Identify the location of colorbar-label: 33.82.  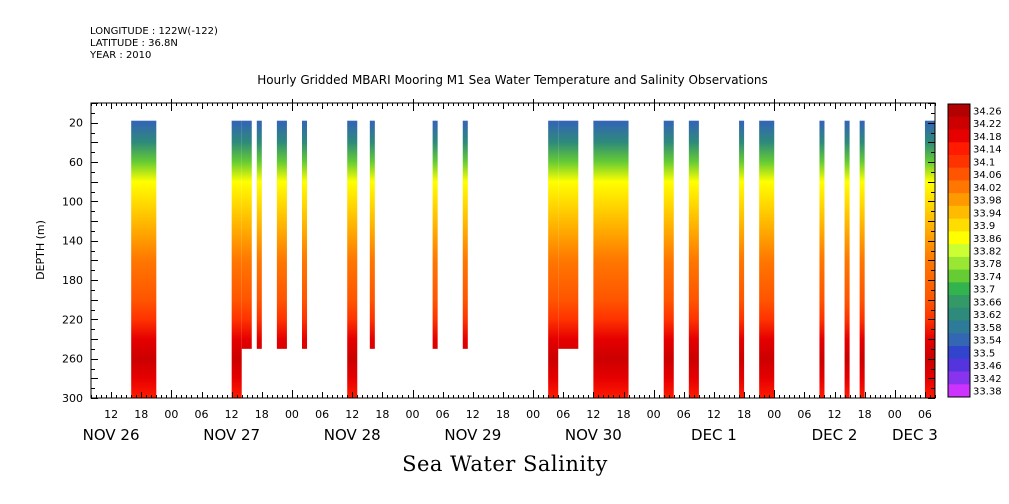
(987, 252).